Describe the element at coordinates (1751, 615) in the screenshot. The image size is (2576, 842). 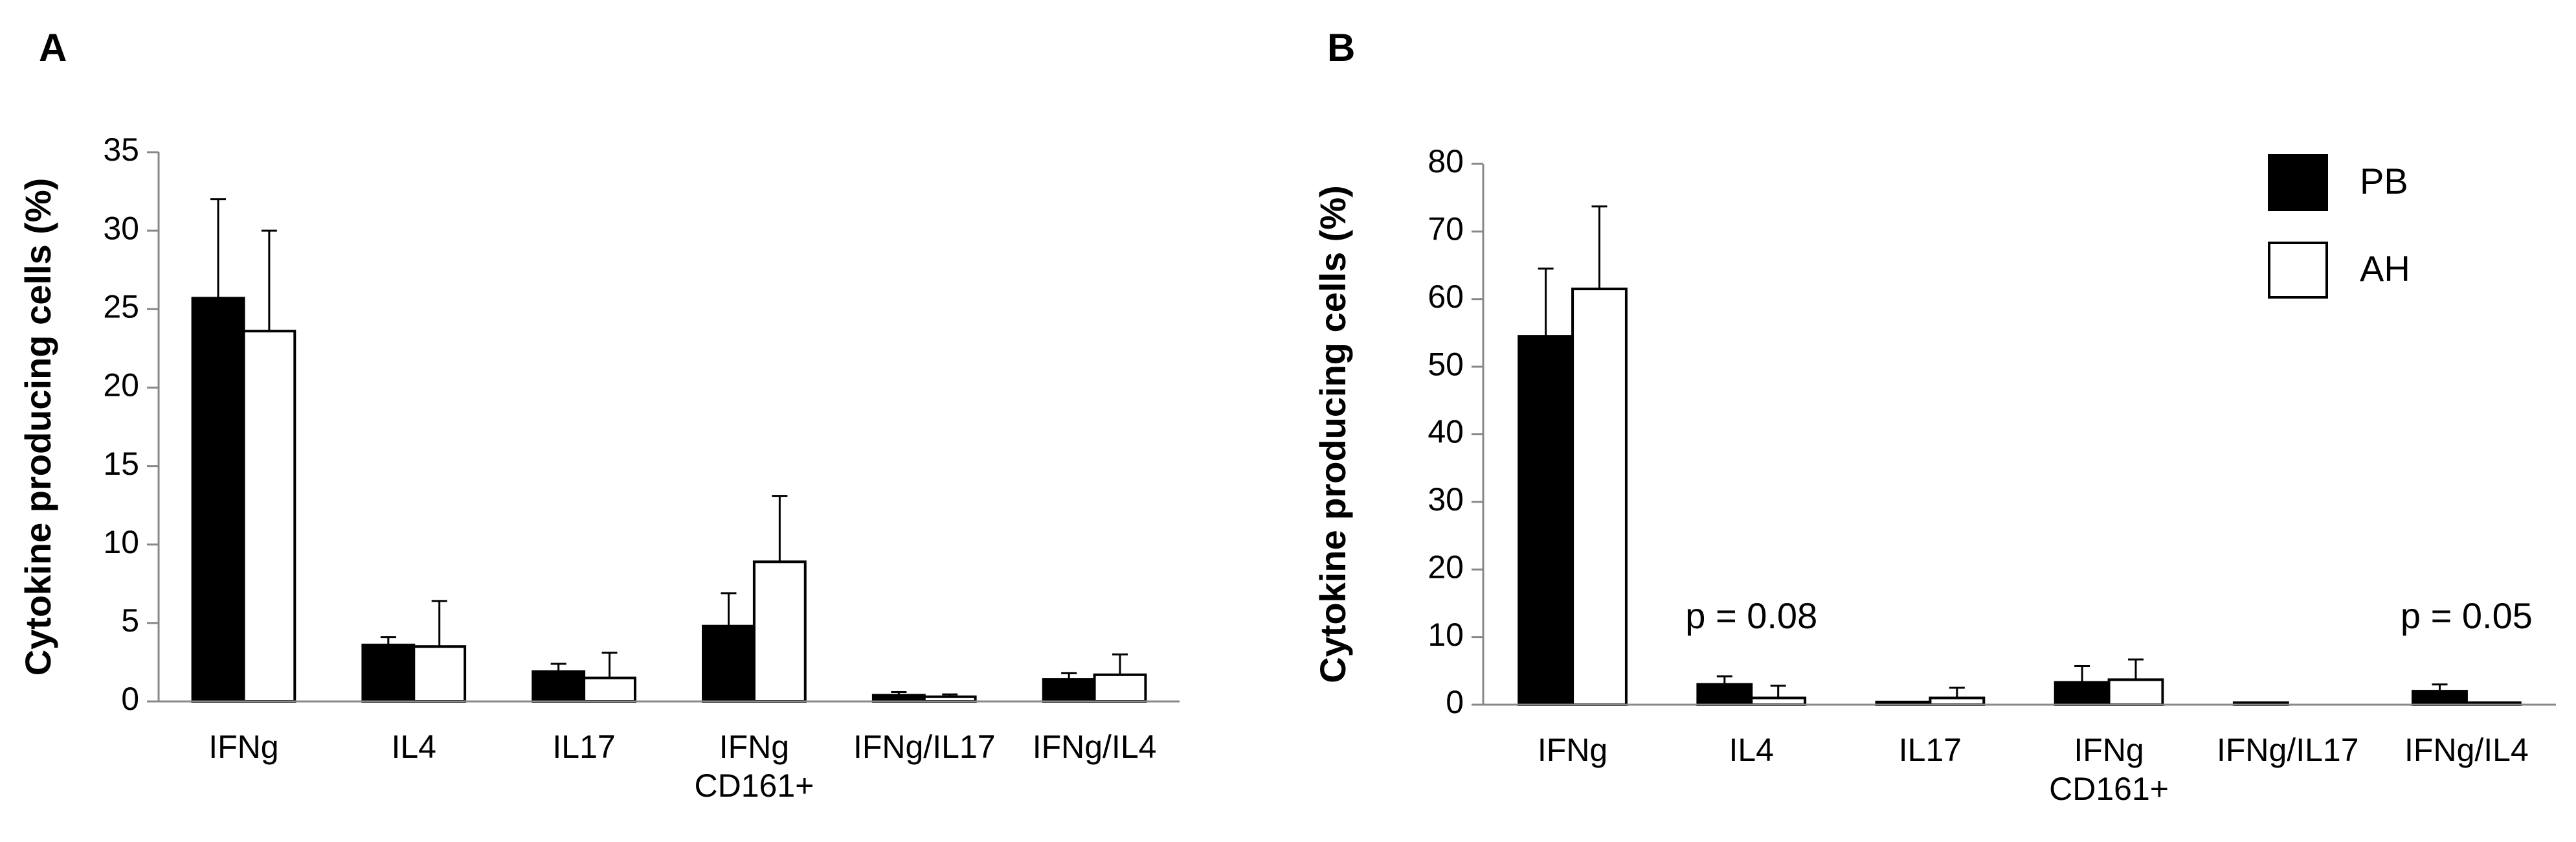
I see `annotation: p = 0.08` at that location.